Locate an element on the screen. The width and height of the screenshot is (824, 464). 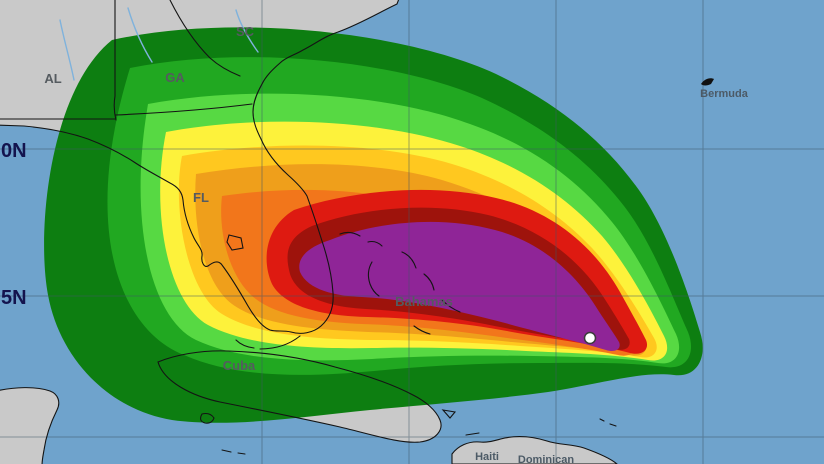
cayman-islands is located at coordinates (233, 452).